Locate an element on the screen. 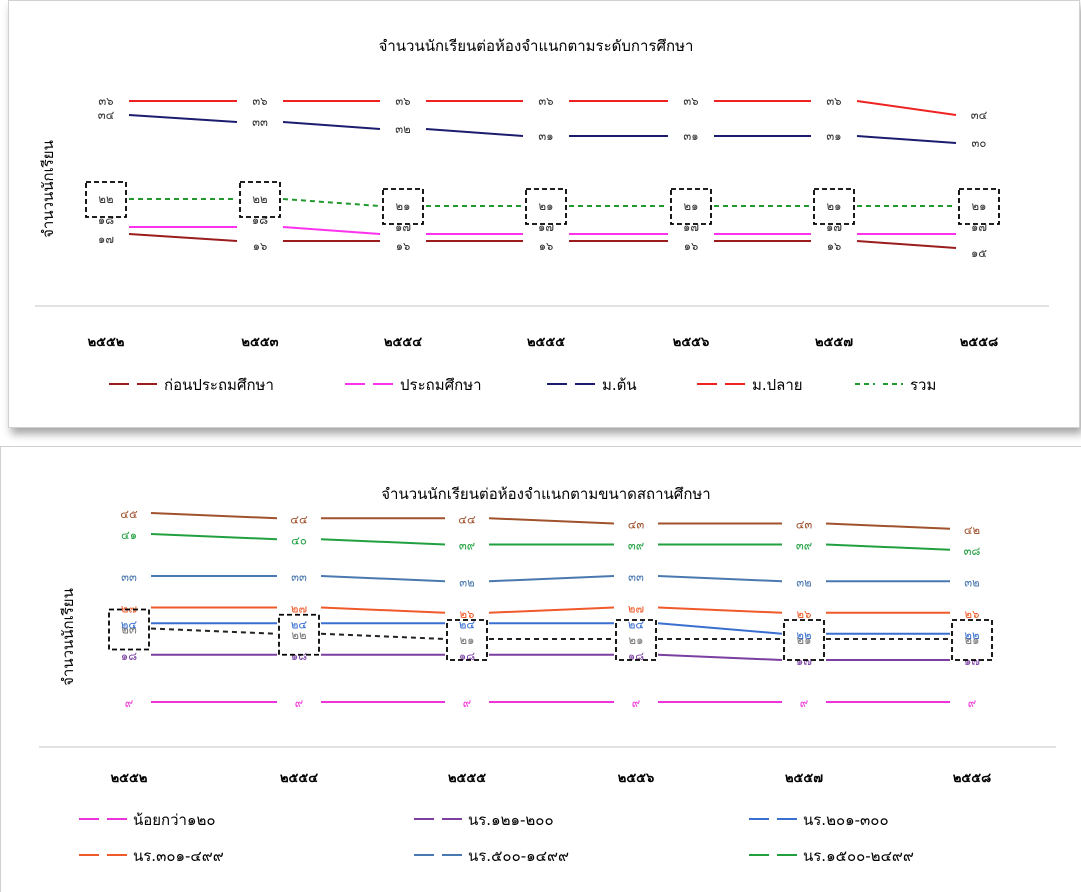  data-label: ๑๕ is located at coordinates (979, 253).